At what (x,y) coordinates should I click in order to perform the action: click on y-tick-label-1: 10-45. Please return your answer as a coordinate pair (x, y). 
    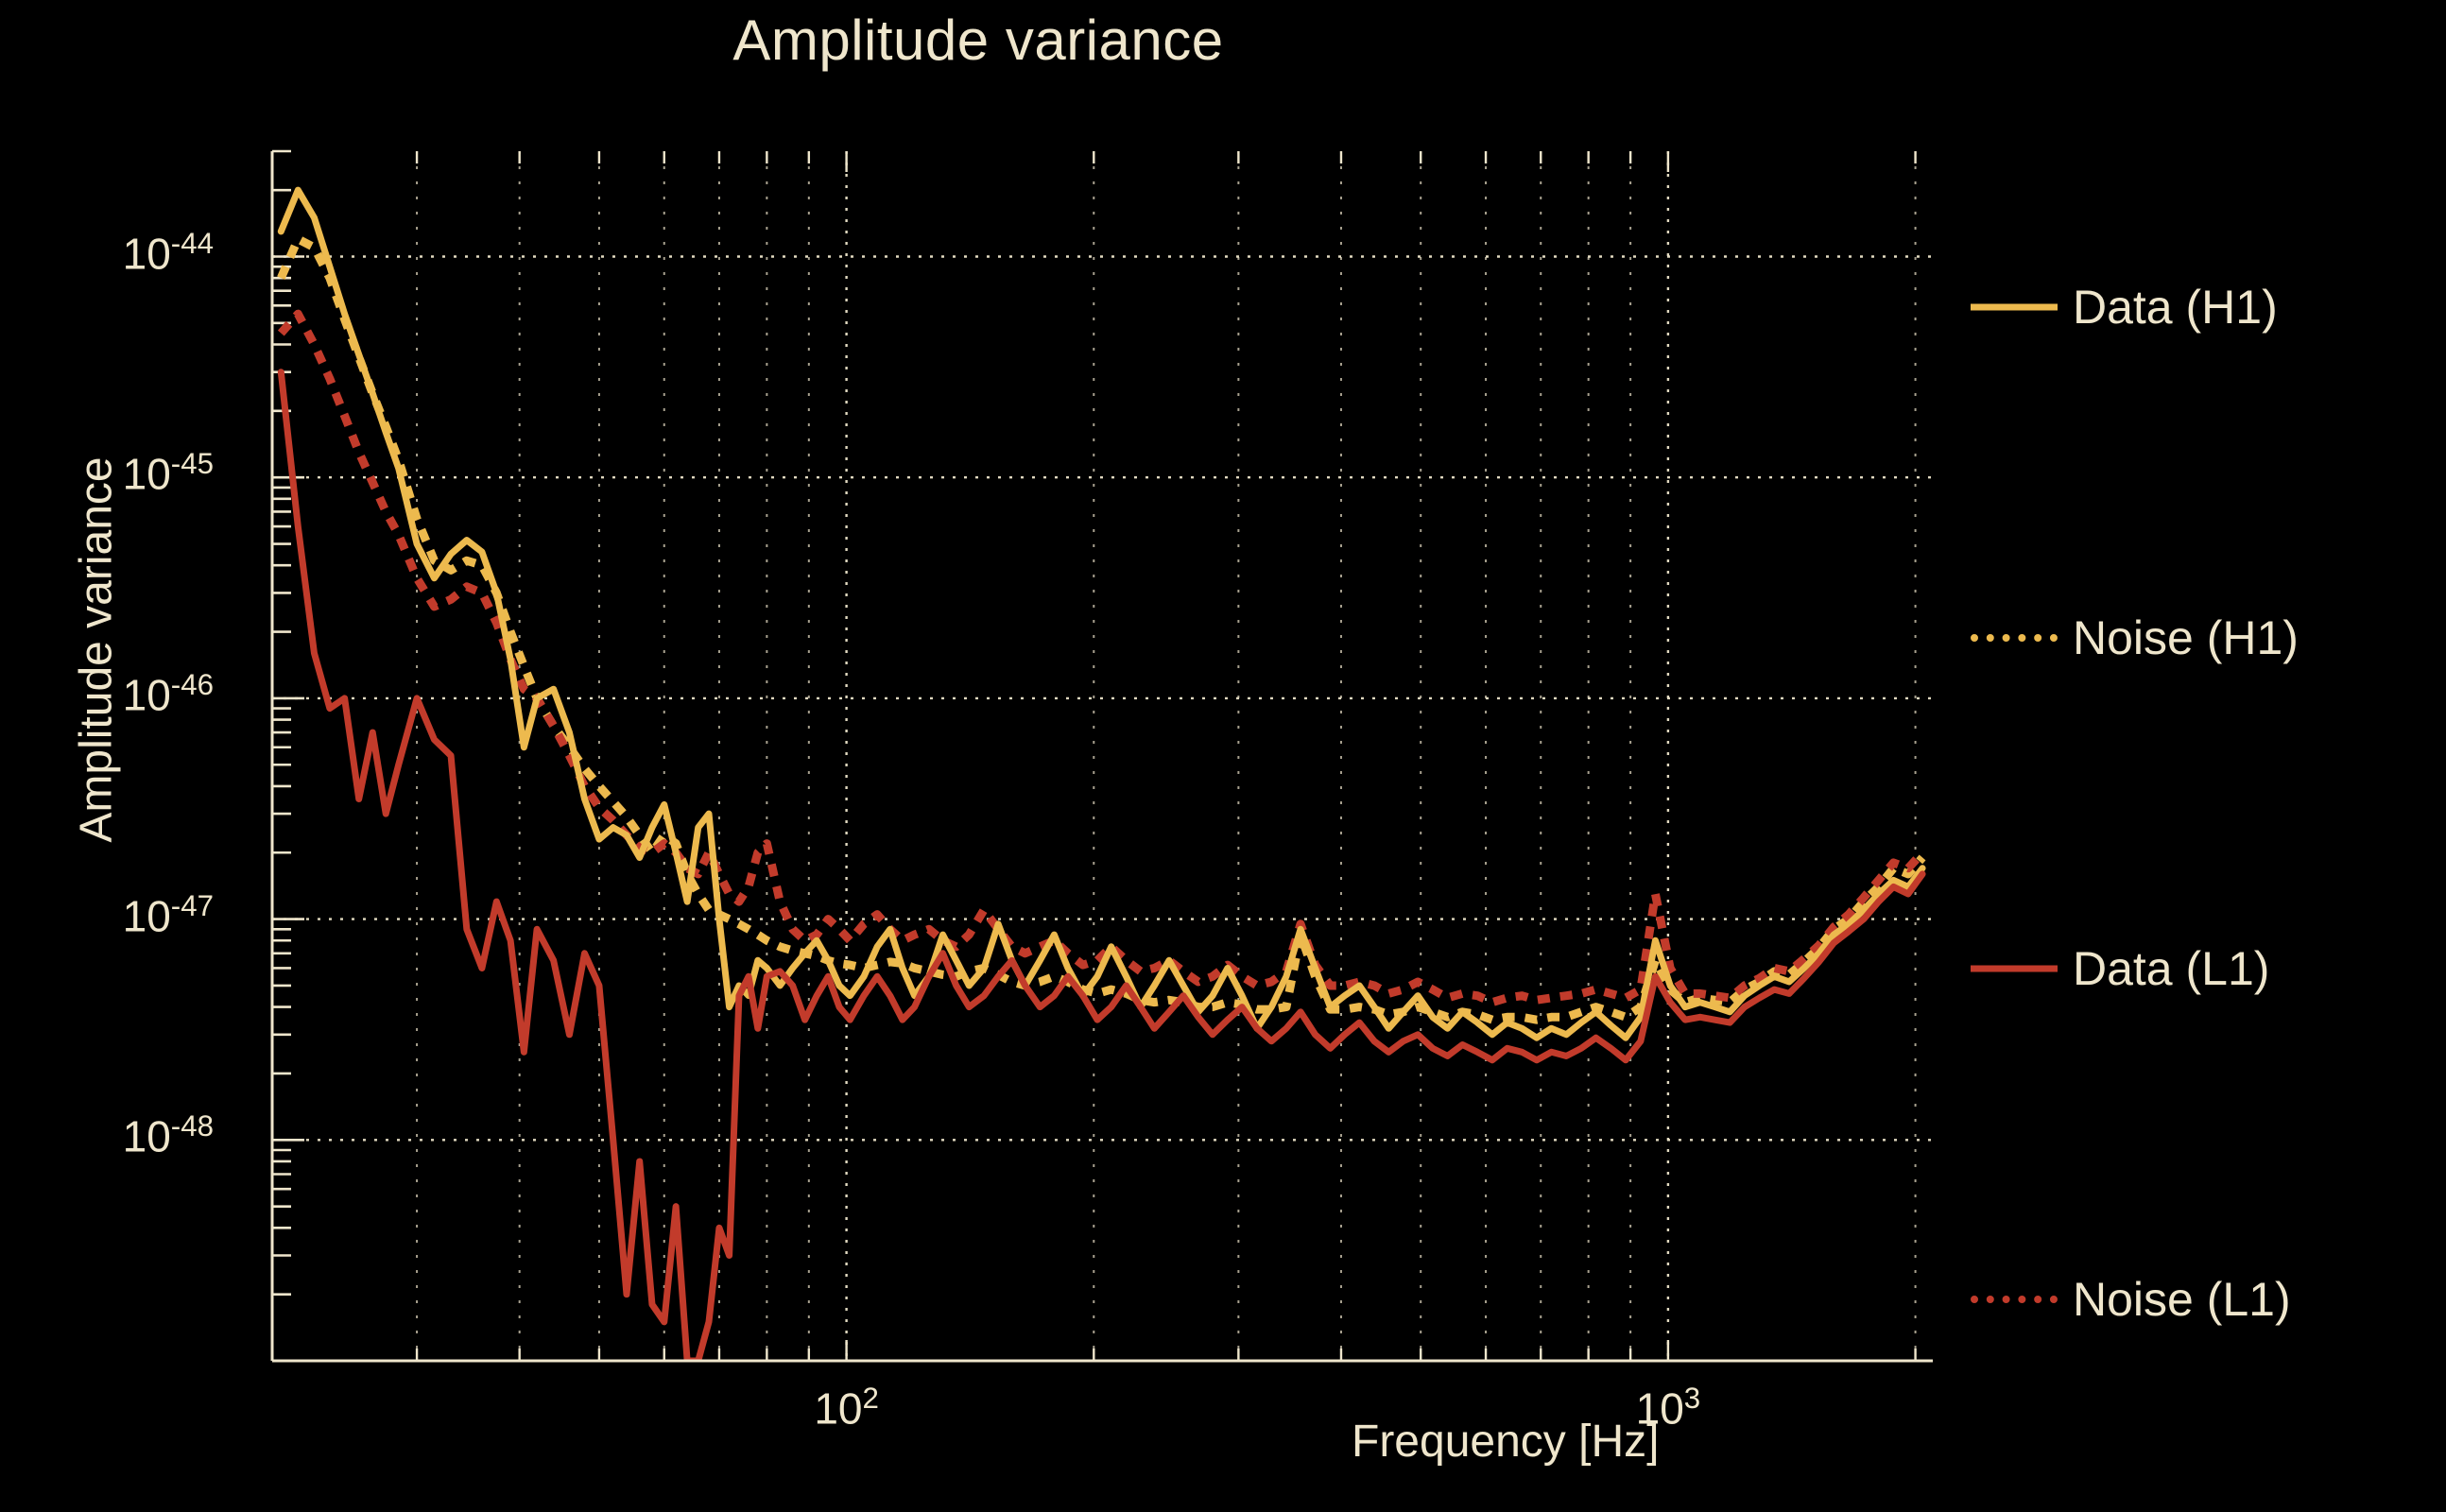
    Looking at the image, I should click on (168, 473).